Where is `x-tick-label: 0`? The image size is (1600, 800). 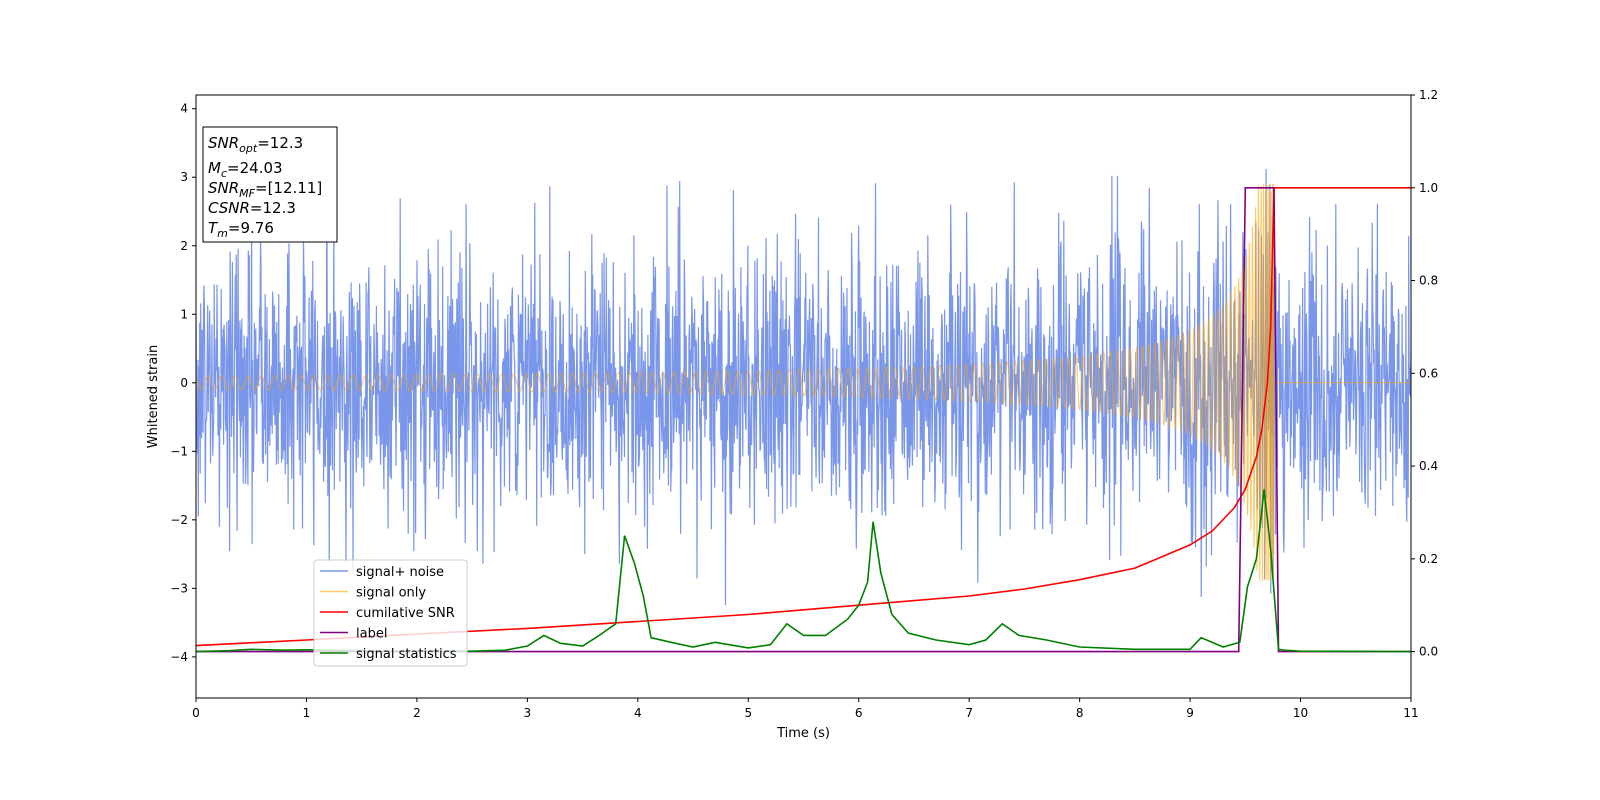
x-tick-label: 0 is located at coordinates (196, 713).